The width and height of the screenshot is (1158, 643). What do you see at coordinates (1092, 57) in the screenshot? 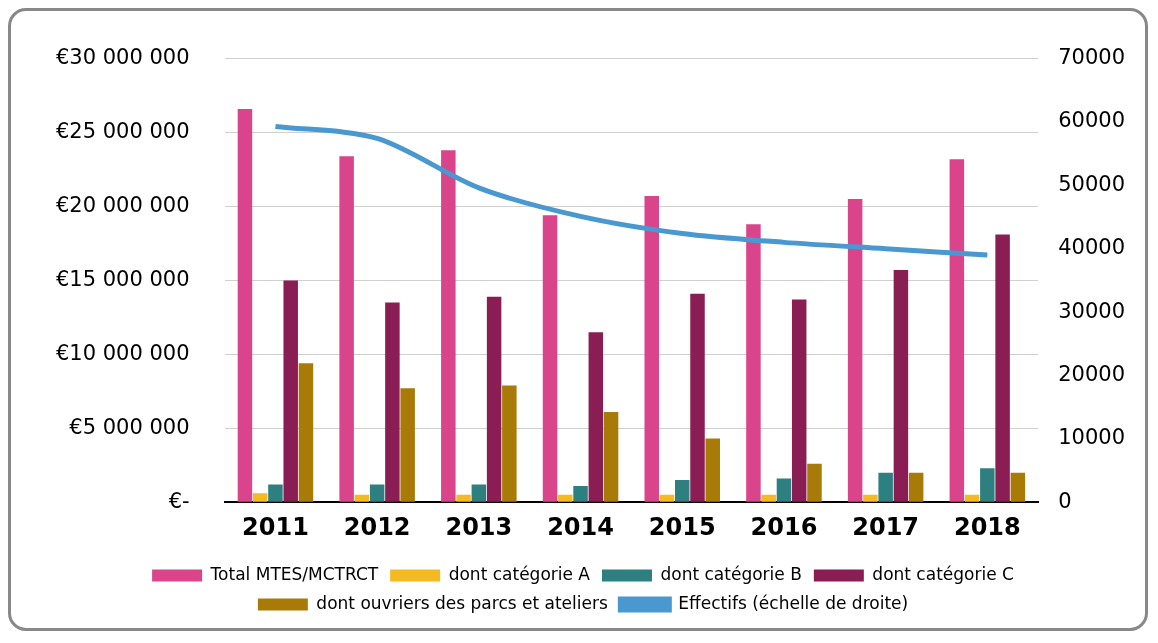
I see `y2-tick-label: 70000` at bounding box center [1092, 57].